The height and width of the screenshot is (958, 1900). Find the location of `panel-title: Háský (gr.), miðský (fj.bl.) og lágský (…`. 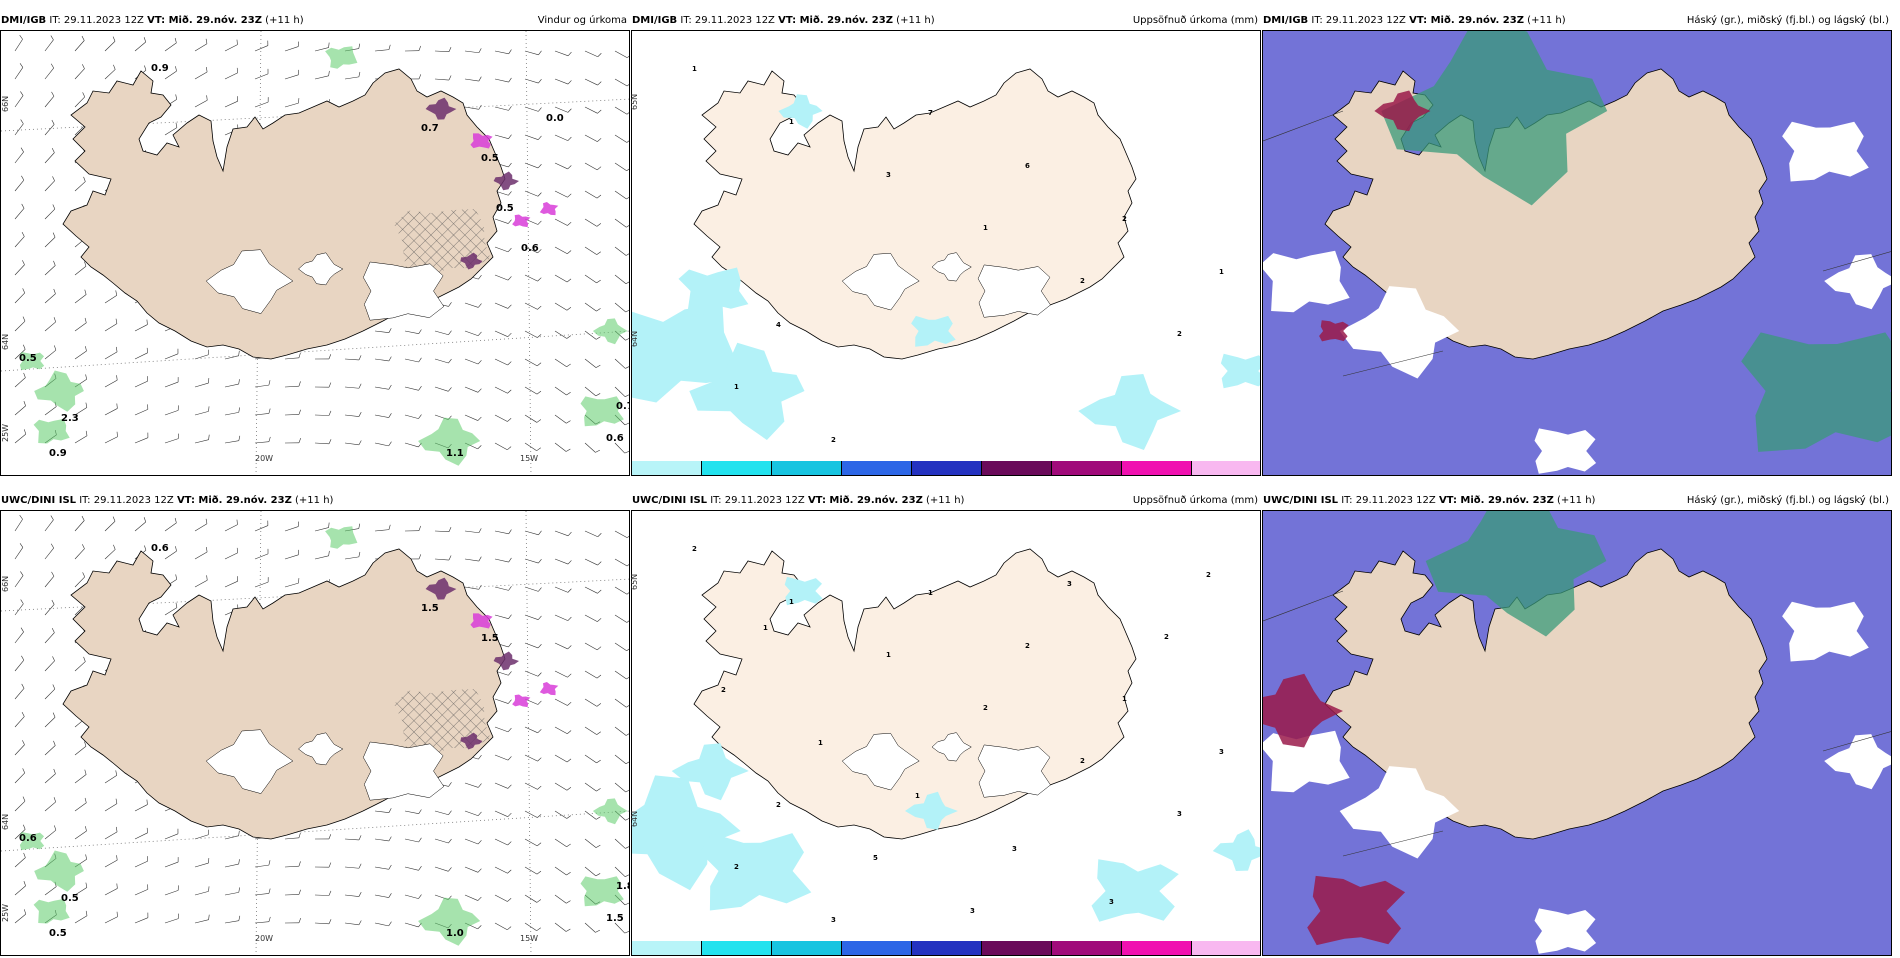

panel-title: Háský (gr.), miðský (fj.bl.) og lágský (… is located at coordinates (1788, 21).